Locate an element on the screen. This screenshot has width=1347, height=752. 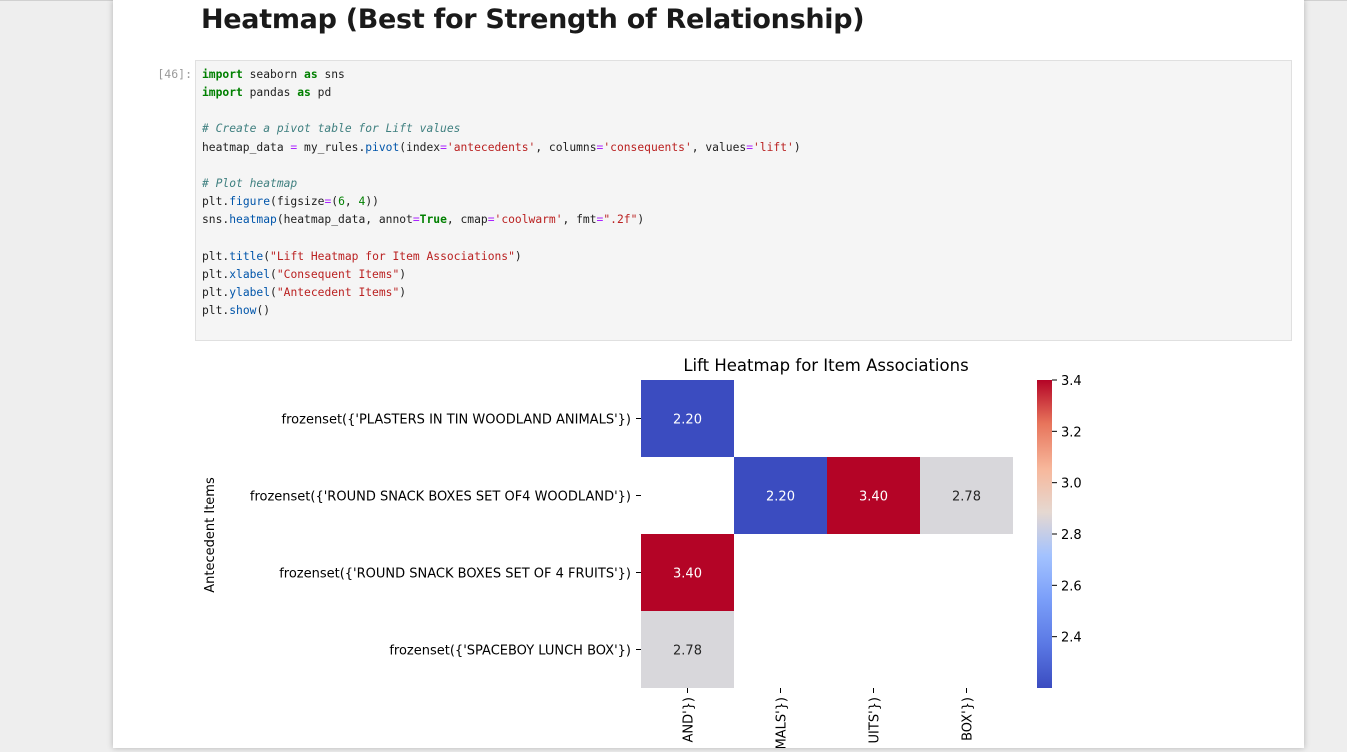
code-token: "Lift Heatmap for Item Associations" is located at coordinates (392, 256).